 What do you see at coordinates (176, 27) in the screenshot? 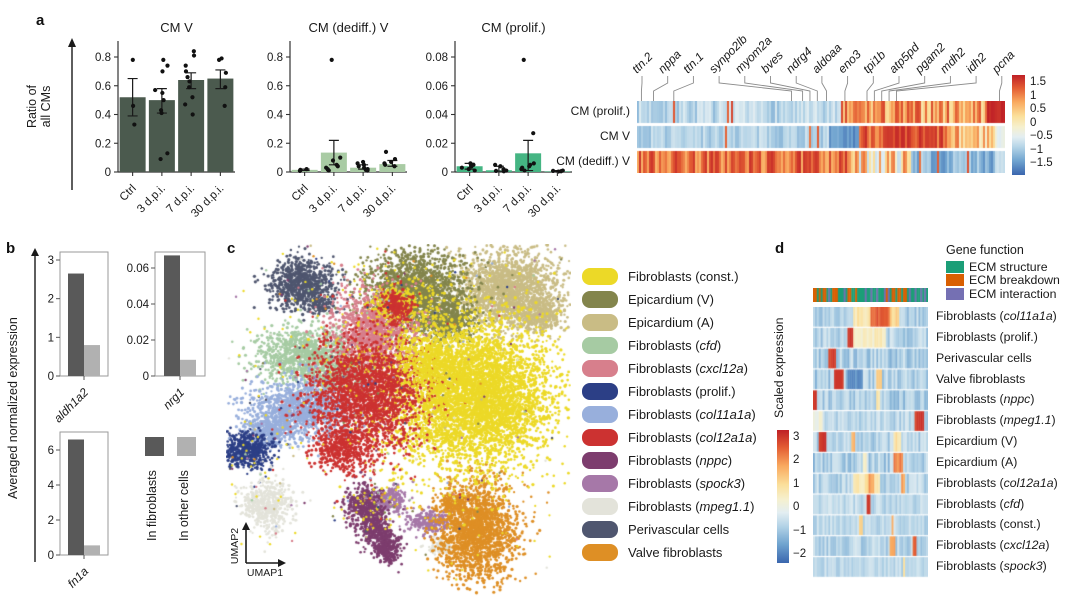
I see `svg-text: CM V` at bounding box center [176, 27].